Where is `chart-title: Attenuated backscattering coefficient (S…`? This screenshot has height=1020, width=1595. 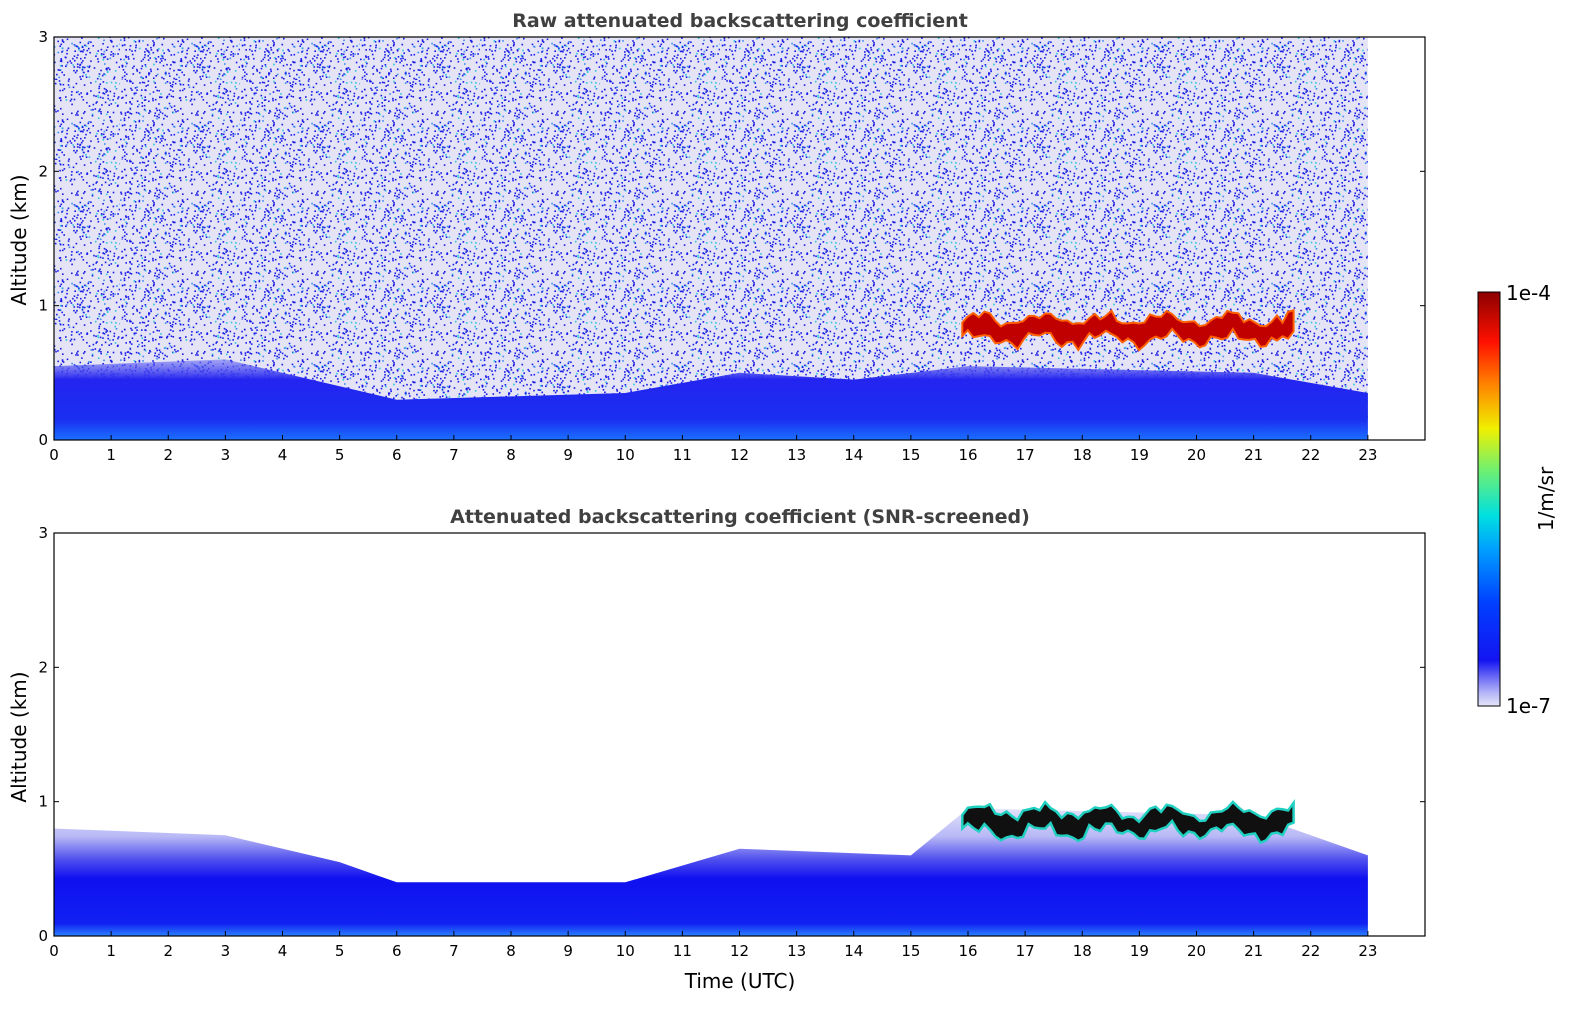 chart-title: Attenuated backscattering coefficient (S… is located at coordinates (740, 517).